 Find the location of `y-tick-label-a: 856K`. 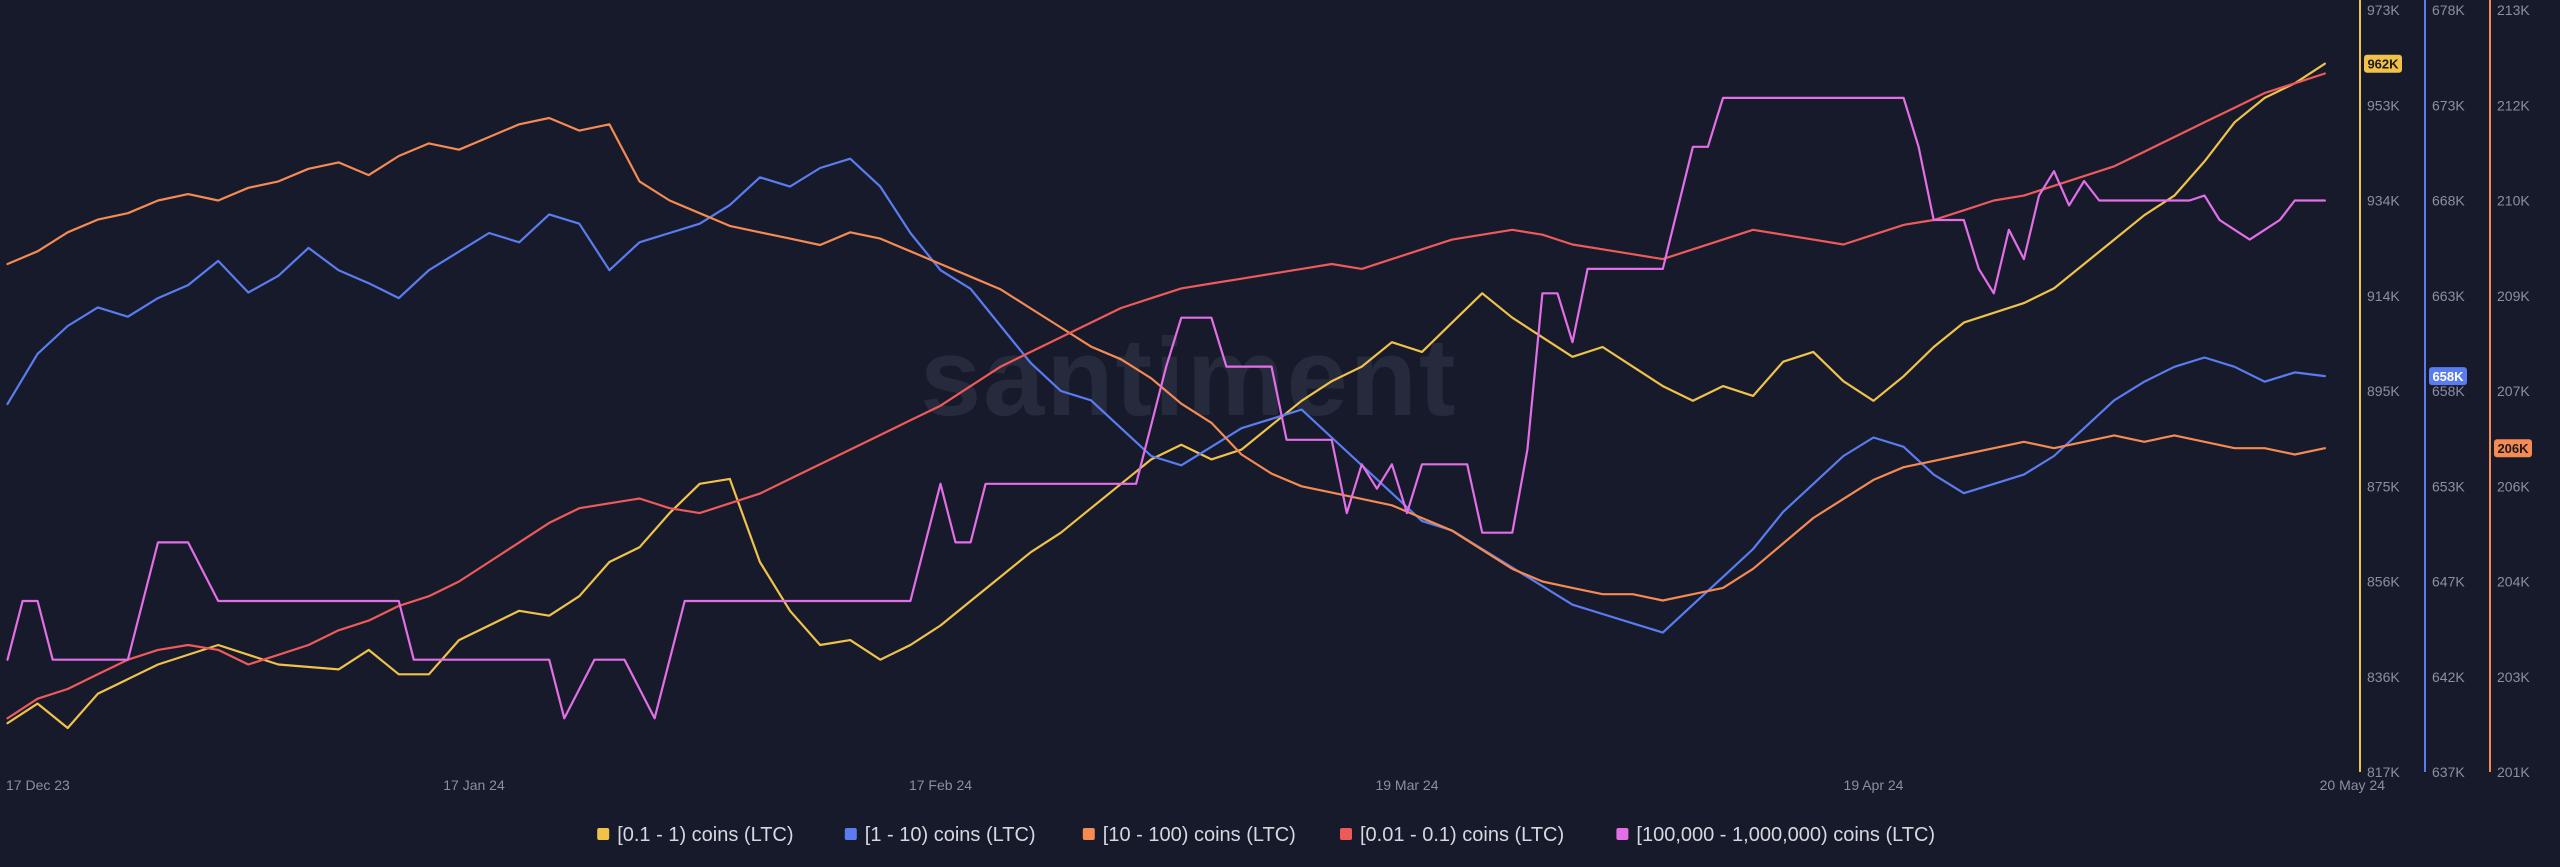

y-tick-label-a: 856K is located at coordinates (2383, 582).